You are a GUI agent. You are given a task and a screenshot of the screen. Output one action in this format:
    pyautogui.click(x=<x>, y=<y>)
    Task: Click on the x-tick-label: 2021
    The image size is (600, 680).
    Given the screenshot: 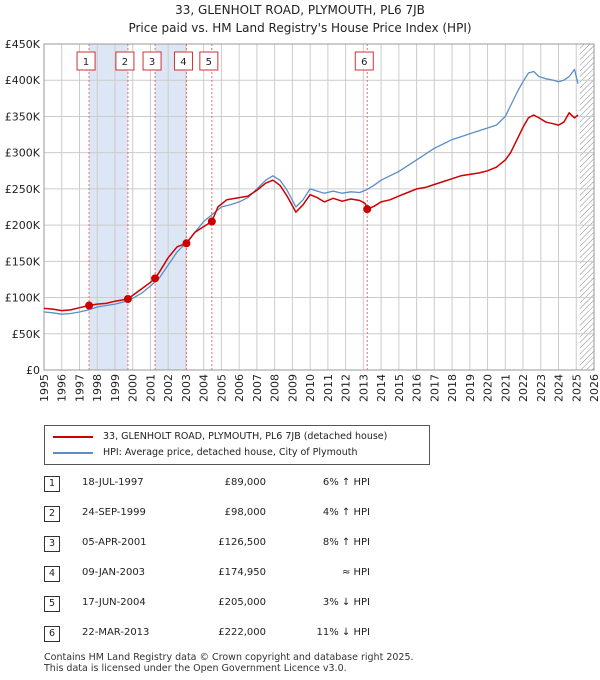 What is the action you would take?
    pyautogui.click(x=505, y=388)
    